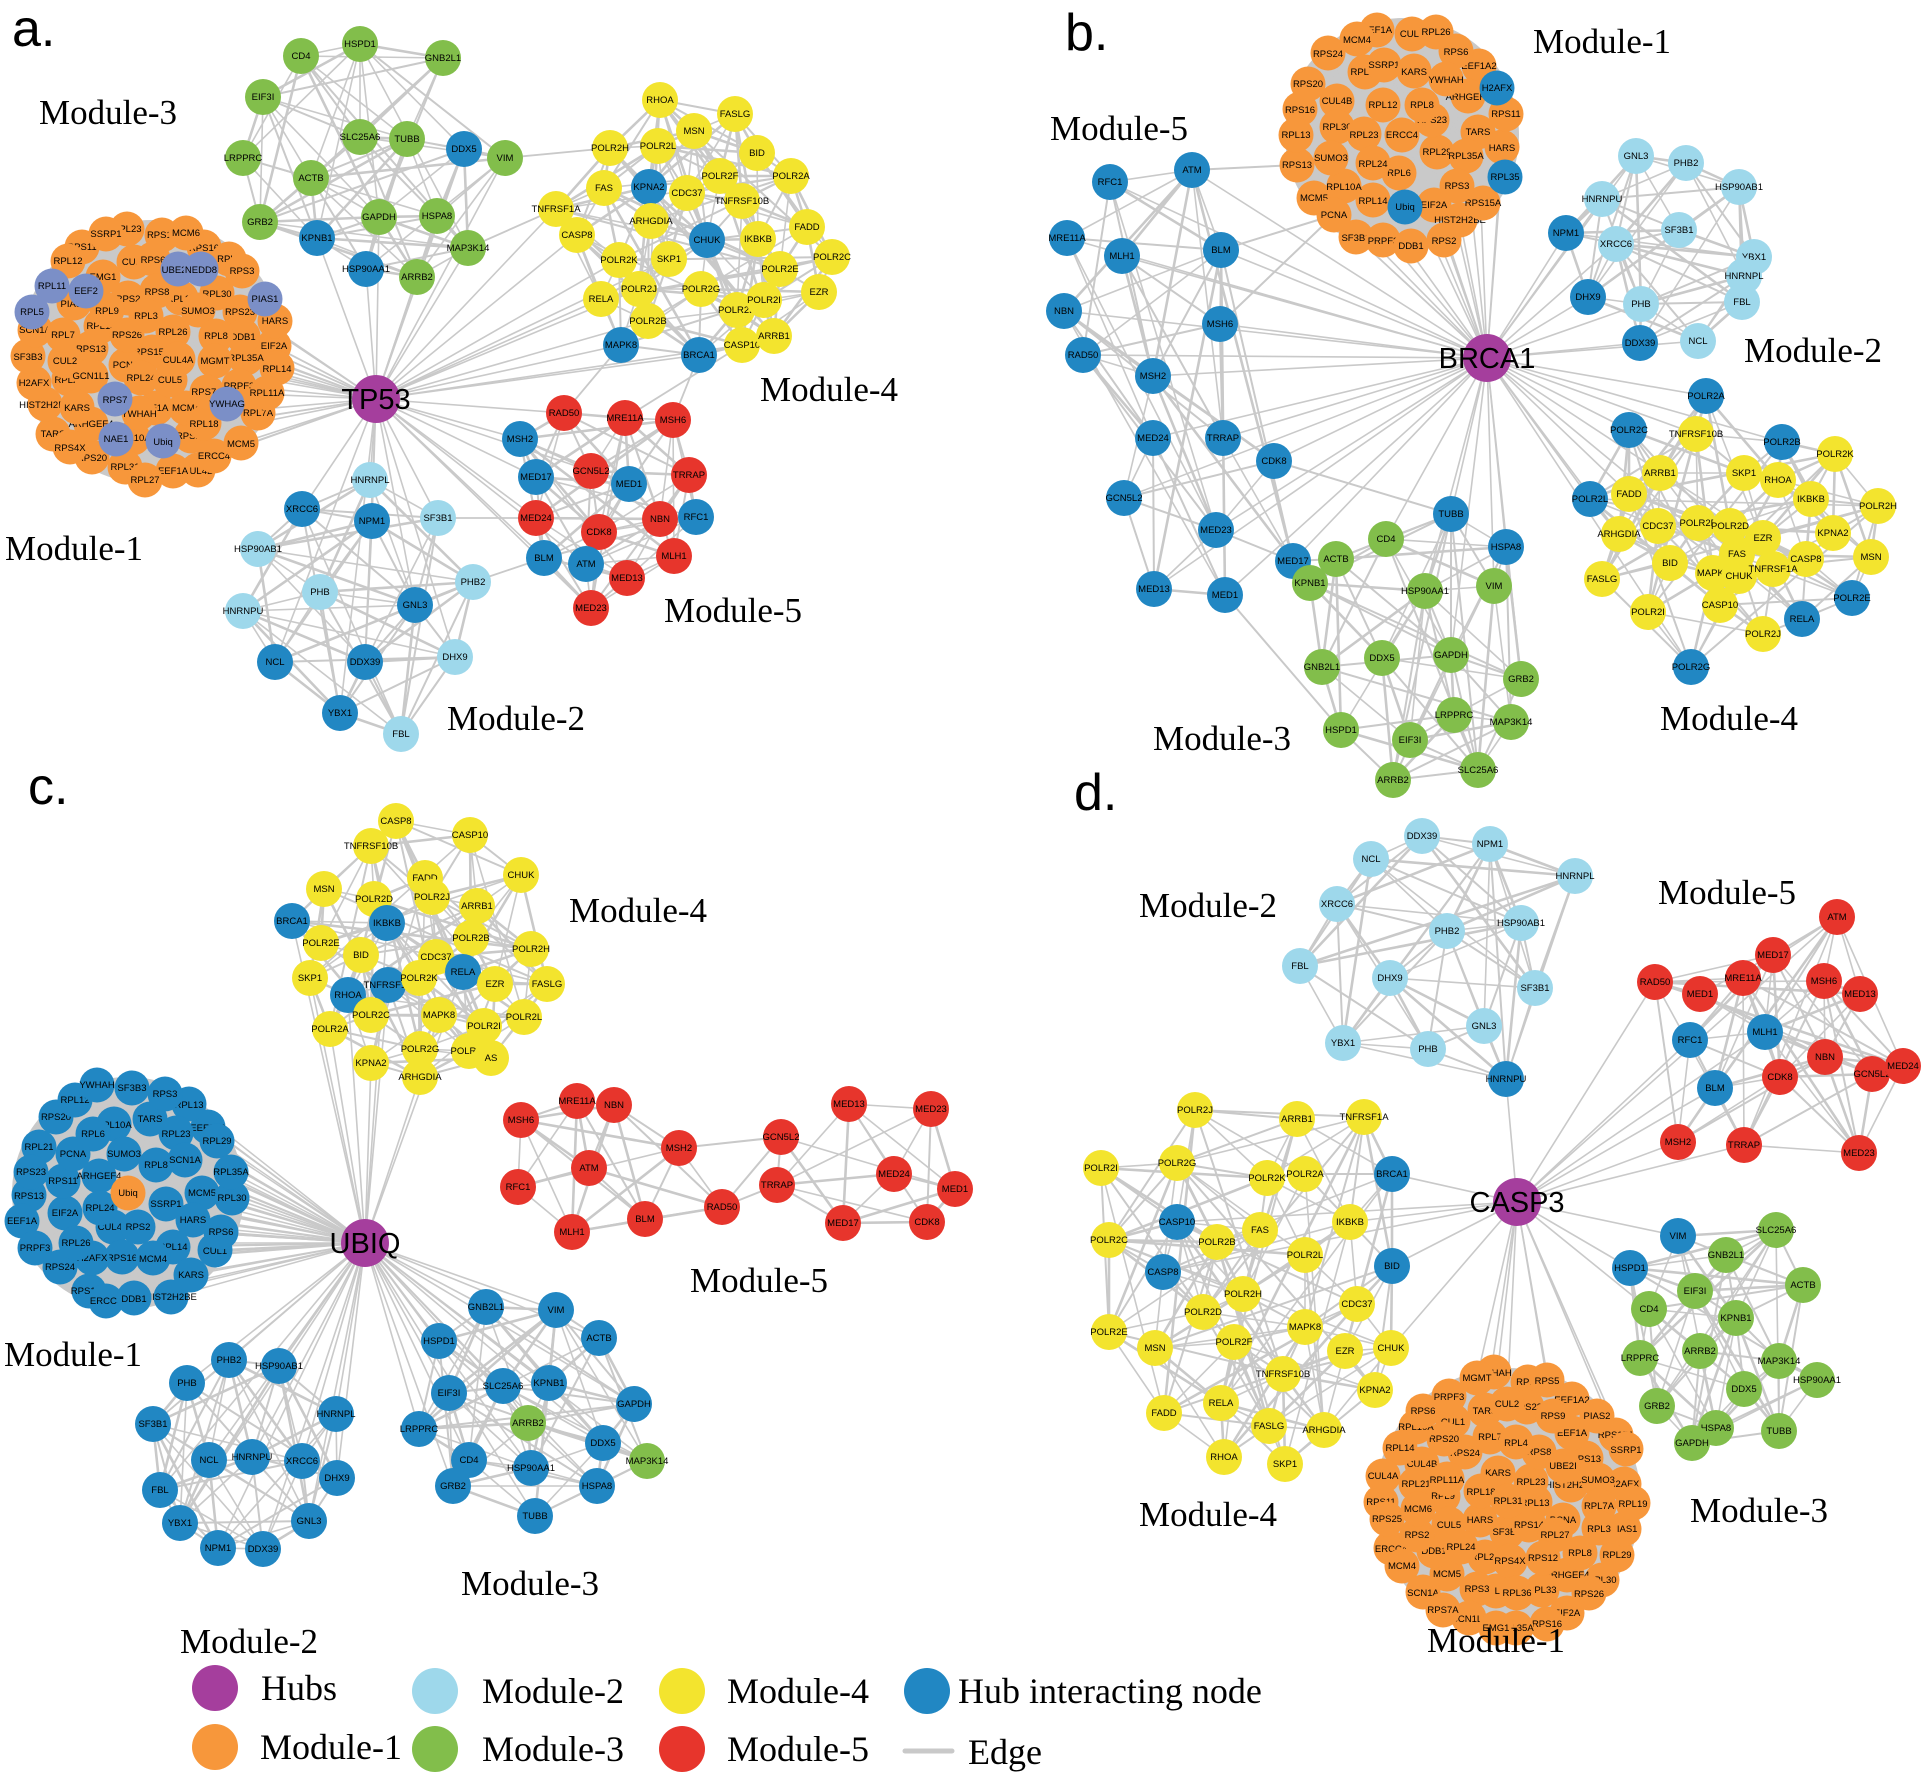  I want to click on svg-text: CUL4A, so click(178, 360).